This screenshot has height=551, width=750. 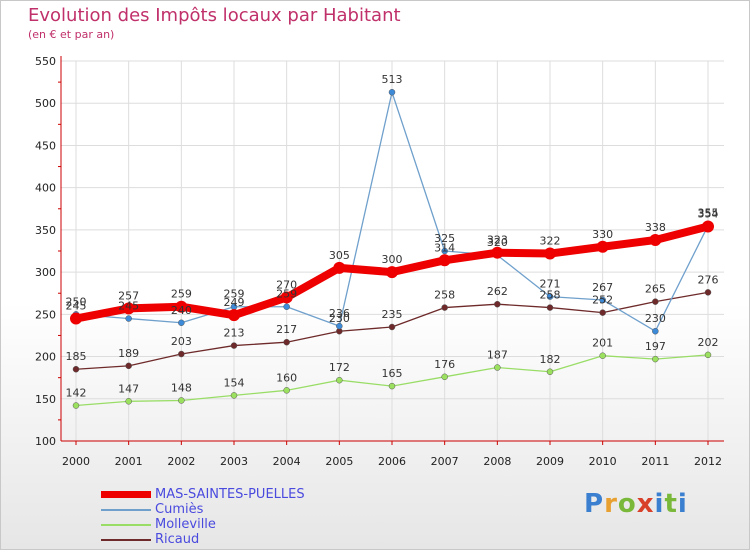 I want to click on data-label-2-1: 147, so click(x=128, y=388).